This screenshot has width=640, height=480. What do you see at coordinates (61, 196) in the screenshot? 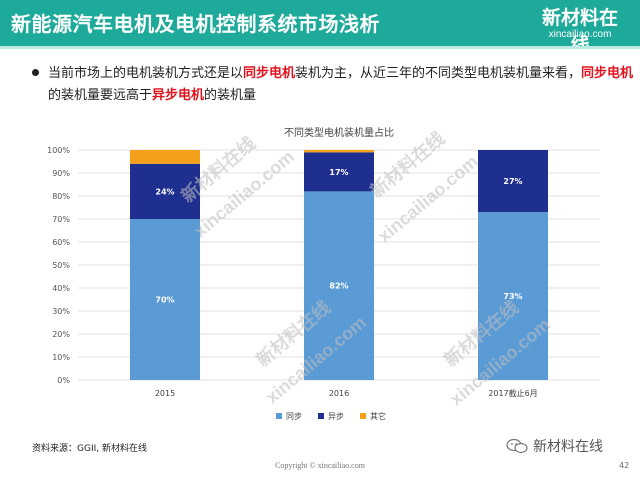
I see `y-tick-label: 80%` at bounding box center [61, 196].